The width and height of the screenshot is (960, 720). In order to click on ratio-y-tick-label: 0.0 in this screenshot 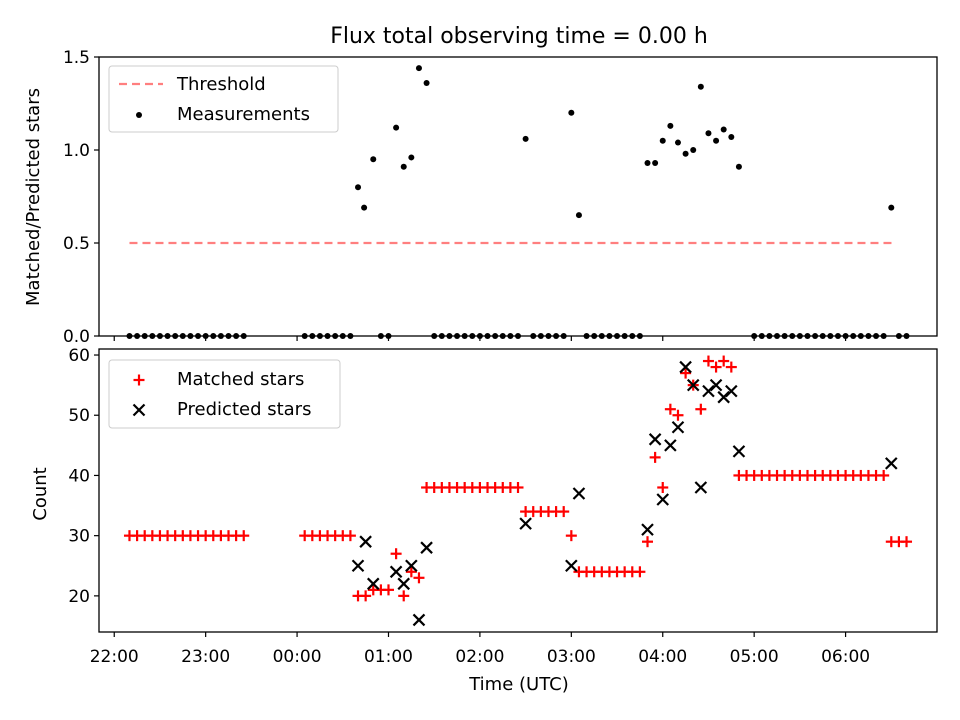, I will do `click(76, 337)`.